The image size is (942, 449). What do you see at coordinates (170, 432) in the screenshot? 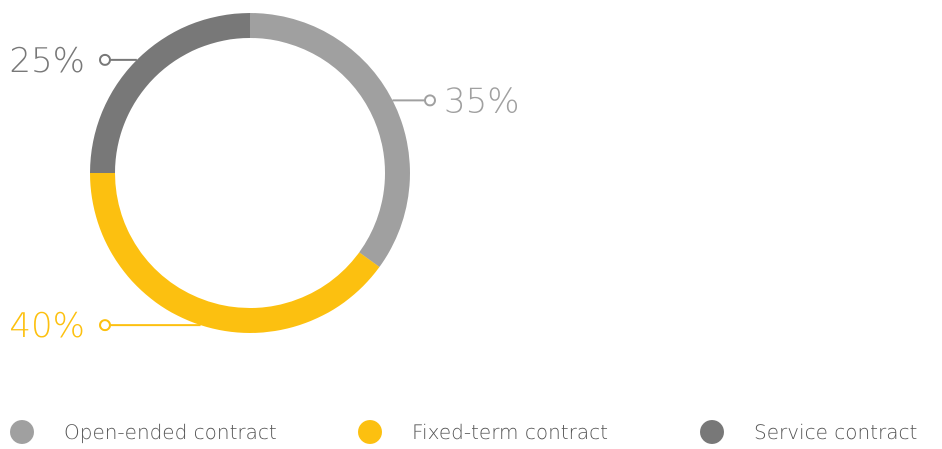
I see `legend-label: Open-ended contract` at bounding box center [170, 432].